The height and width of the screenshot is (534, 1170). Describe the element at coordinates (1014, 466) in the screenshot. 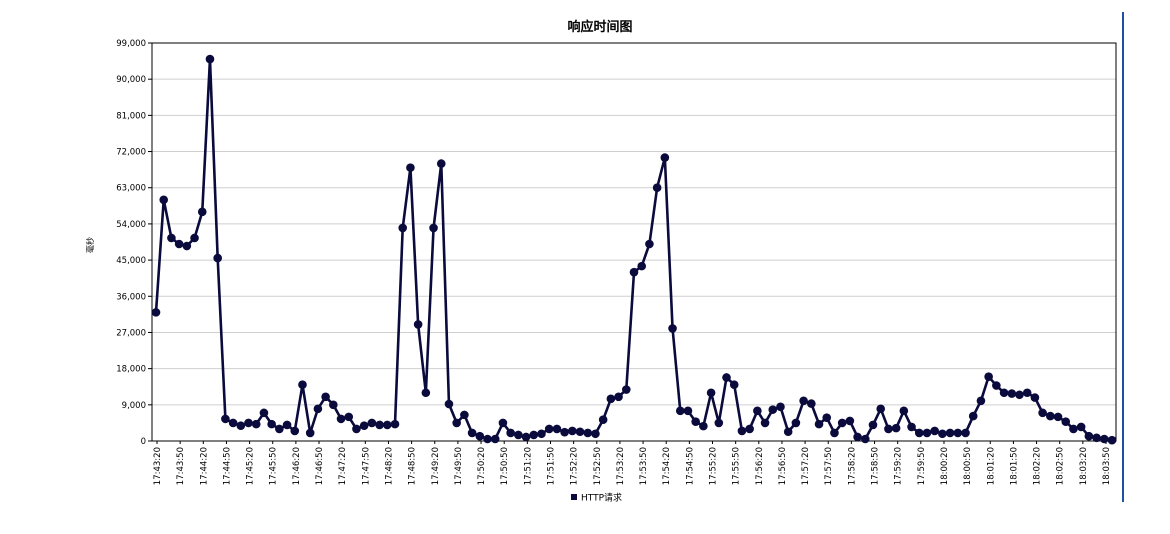

I see `x-tick-label: 18:01:50` at that location.